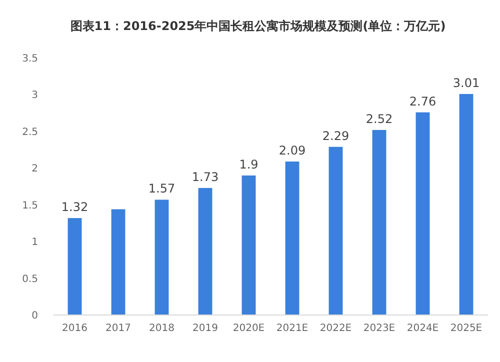 The width and height of the screenshot is (500, 362). What do you see at coordinates (379, 328) in the screenshot?
I see `x-tick-label: 2023E` at bounding box center [379, 328].